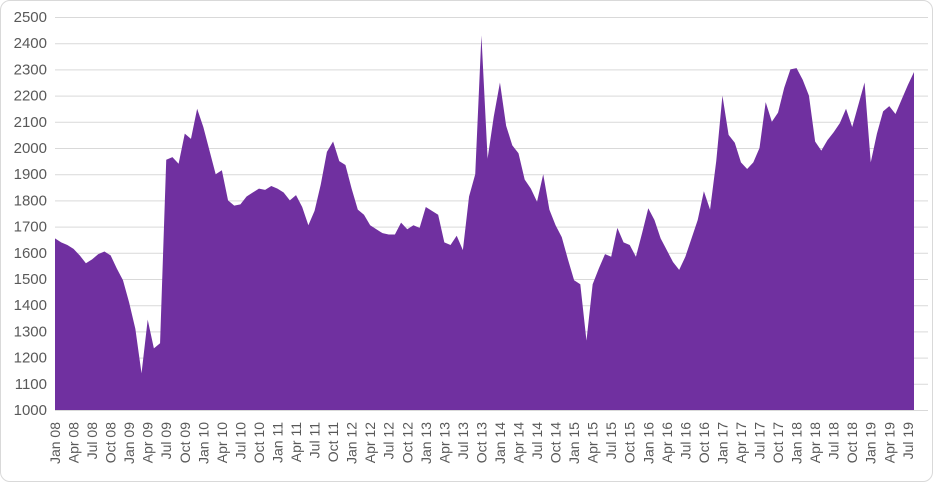  Describe the element at coordinates (222, 442) in the screenshot. I see `x-tick-label-apr-10: Apr 10` at that location.